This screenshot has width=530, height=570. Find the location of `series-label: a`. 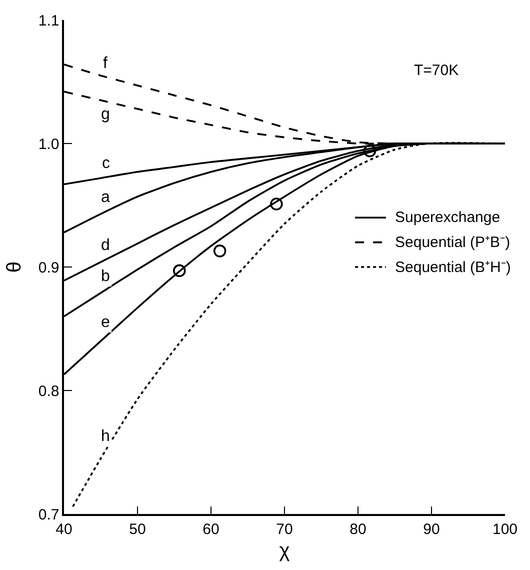

series-label: a is located at coordinates (105, 197).